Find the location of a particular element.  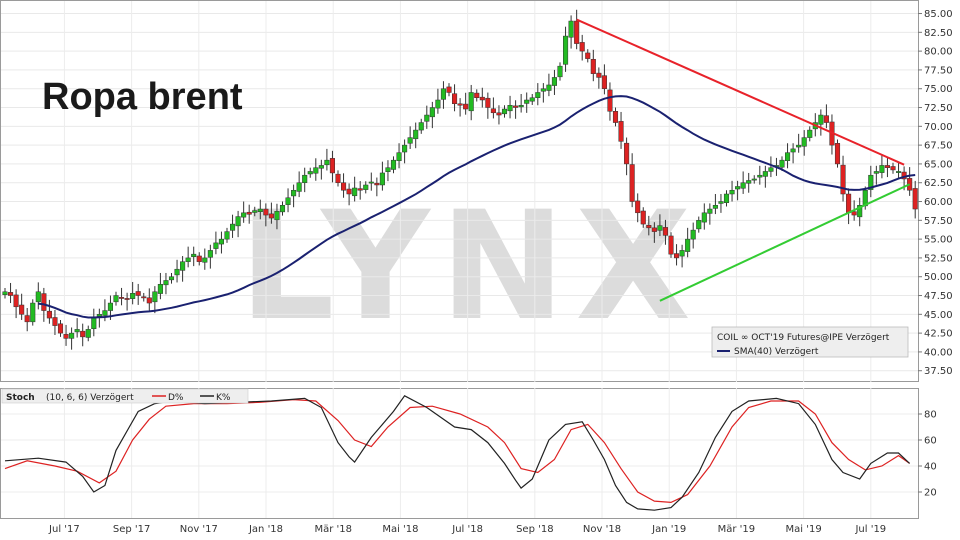

price-y-tick-label: 70.00 is located at coordinates (938, 127).